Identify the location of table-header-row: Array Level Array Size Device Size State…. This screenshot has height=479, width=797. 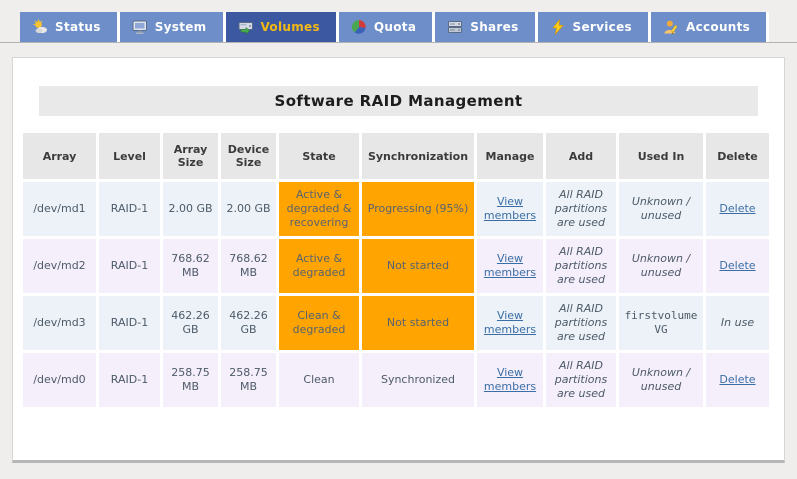
(396, 156).